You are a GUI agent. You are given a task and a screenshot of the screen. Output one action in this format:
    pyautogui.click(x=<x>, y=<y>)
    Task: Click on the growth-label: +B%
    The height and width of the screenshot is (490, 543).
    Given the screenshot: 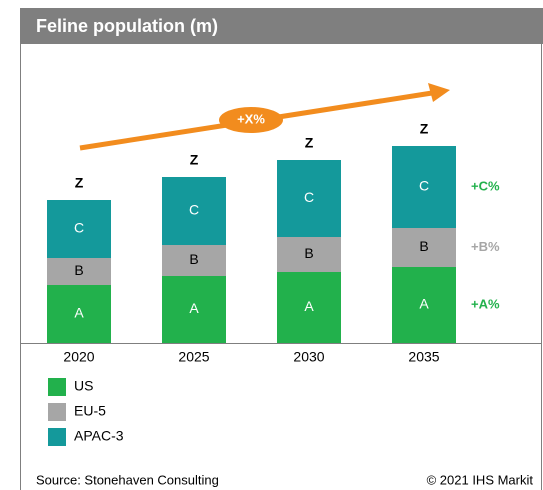 What is the action you would take?
    pyautogui.click(x=485, y=246)
    